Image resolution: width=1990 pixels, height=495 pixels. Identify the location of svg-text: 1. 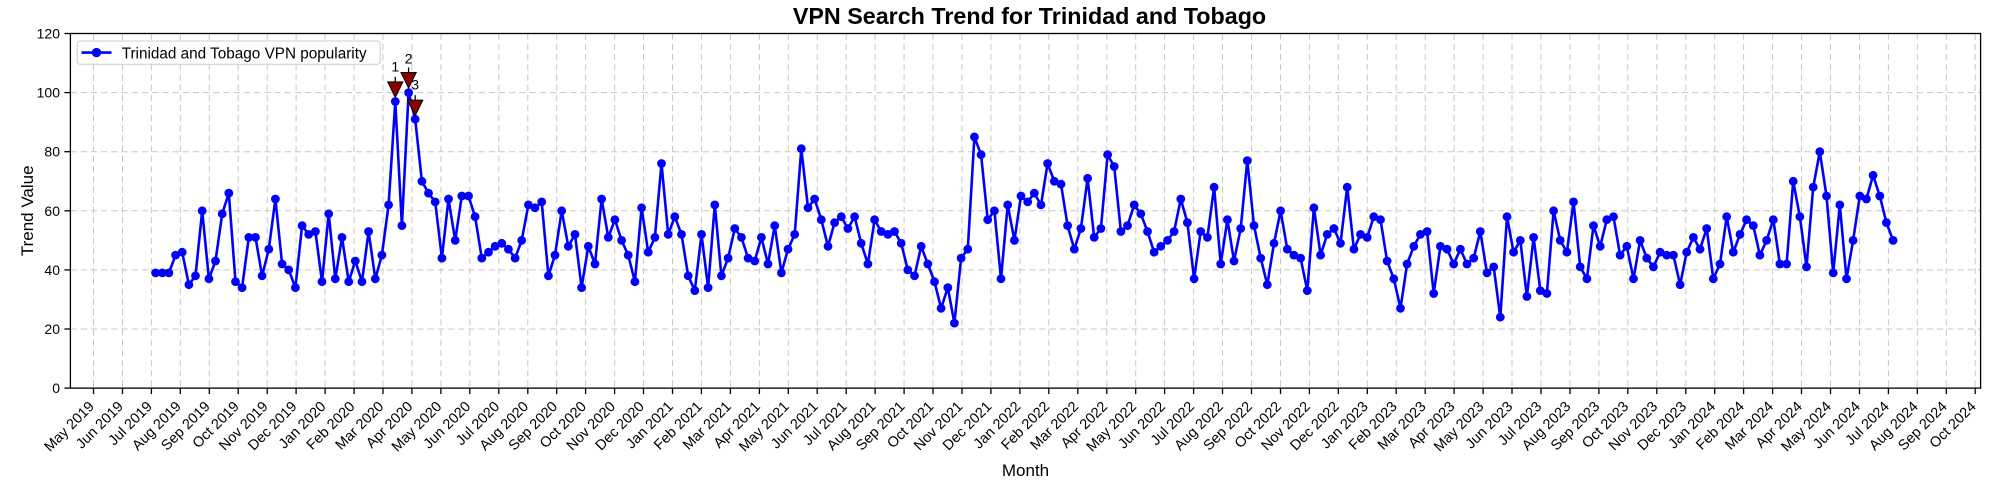
(395, 66).